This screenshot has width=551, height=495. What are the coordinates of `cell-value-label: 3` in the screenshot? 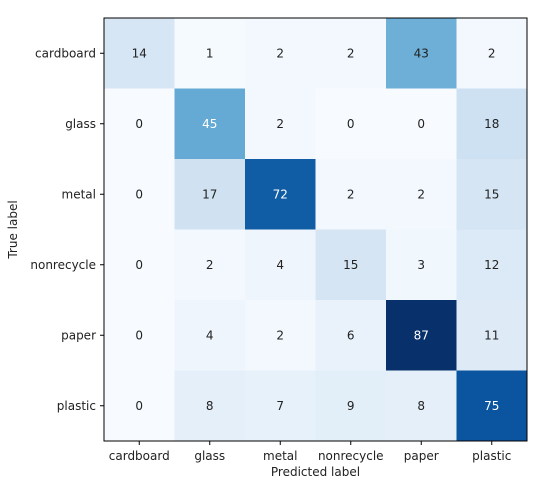 It's located at (421, 265).